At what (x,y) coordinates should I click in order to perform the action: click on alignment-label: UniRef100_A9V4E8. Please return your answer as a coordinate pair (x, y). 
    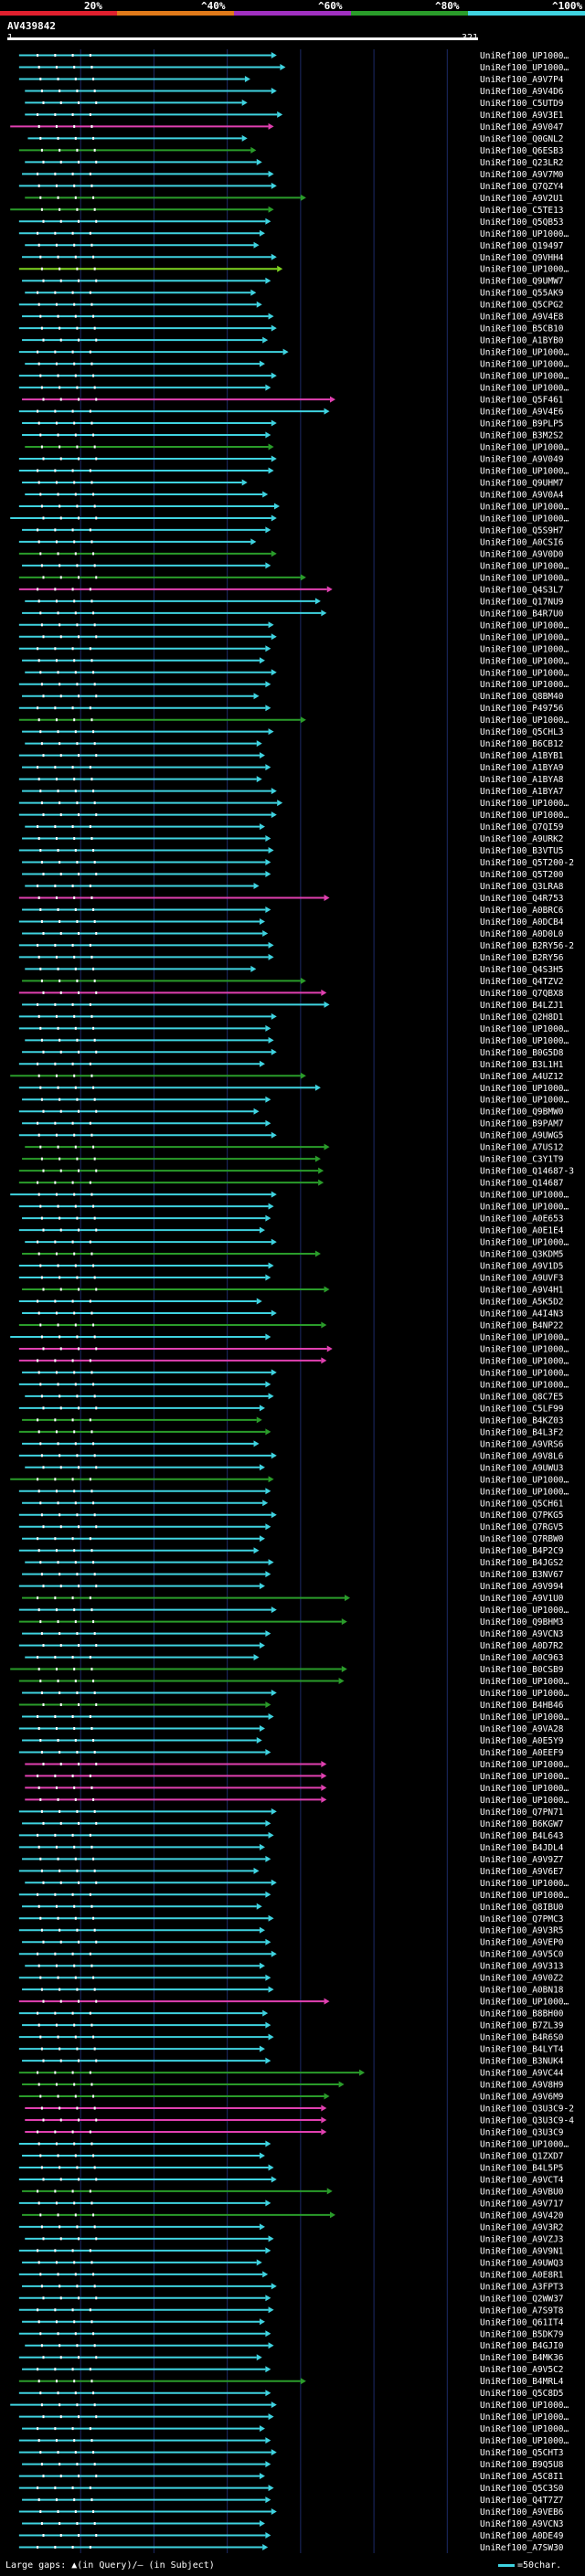
    Looking at the image, I should click on (522, 318).